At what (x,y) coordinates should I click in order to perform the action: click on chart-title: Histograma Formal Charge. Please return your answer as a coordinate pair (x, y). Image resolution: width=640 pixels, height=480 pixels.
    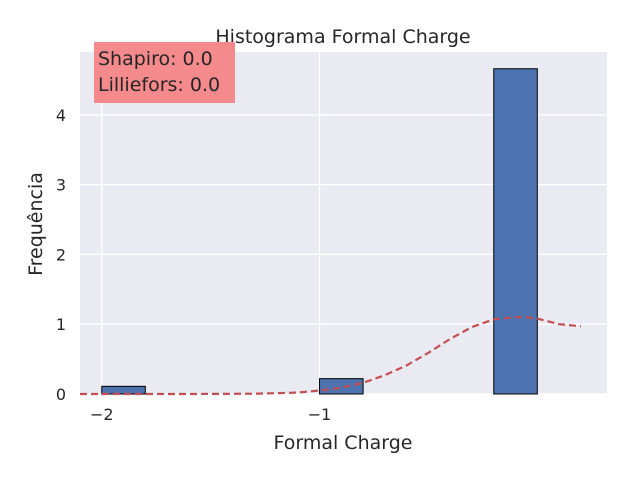
    Looking at the image, I should click on (342, 37).